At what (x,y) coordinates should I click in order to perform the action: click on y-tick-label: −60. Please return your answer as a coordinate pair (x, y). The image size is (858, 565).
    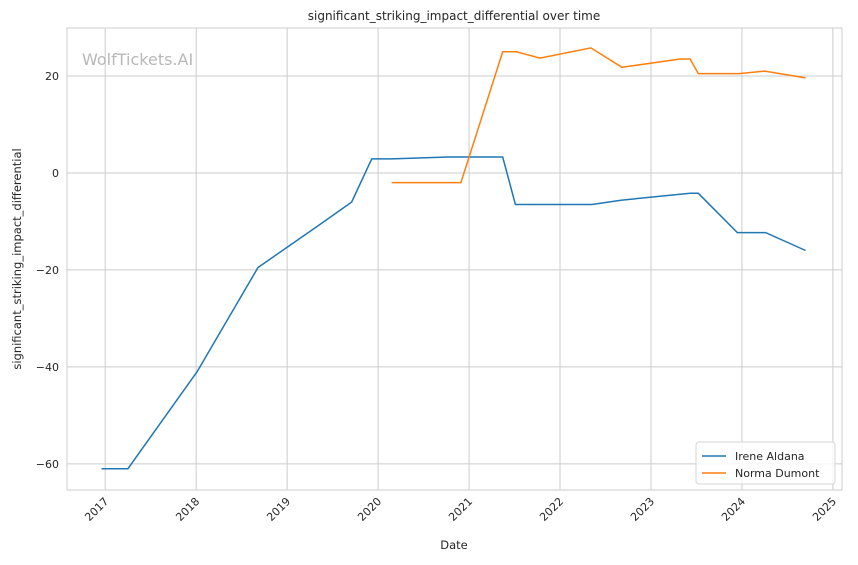
    Looking at the image, I should click on (47, 464).